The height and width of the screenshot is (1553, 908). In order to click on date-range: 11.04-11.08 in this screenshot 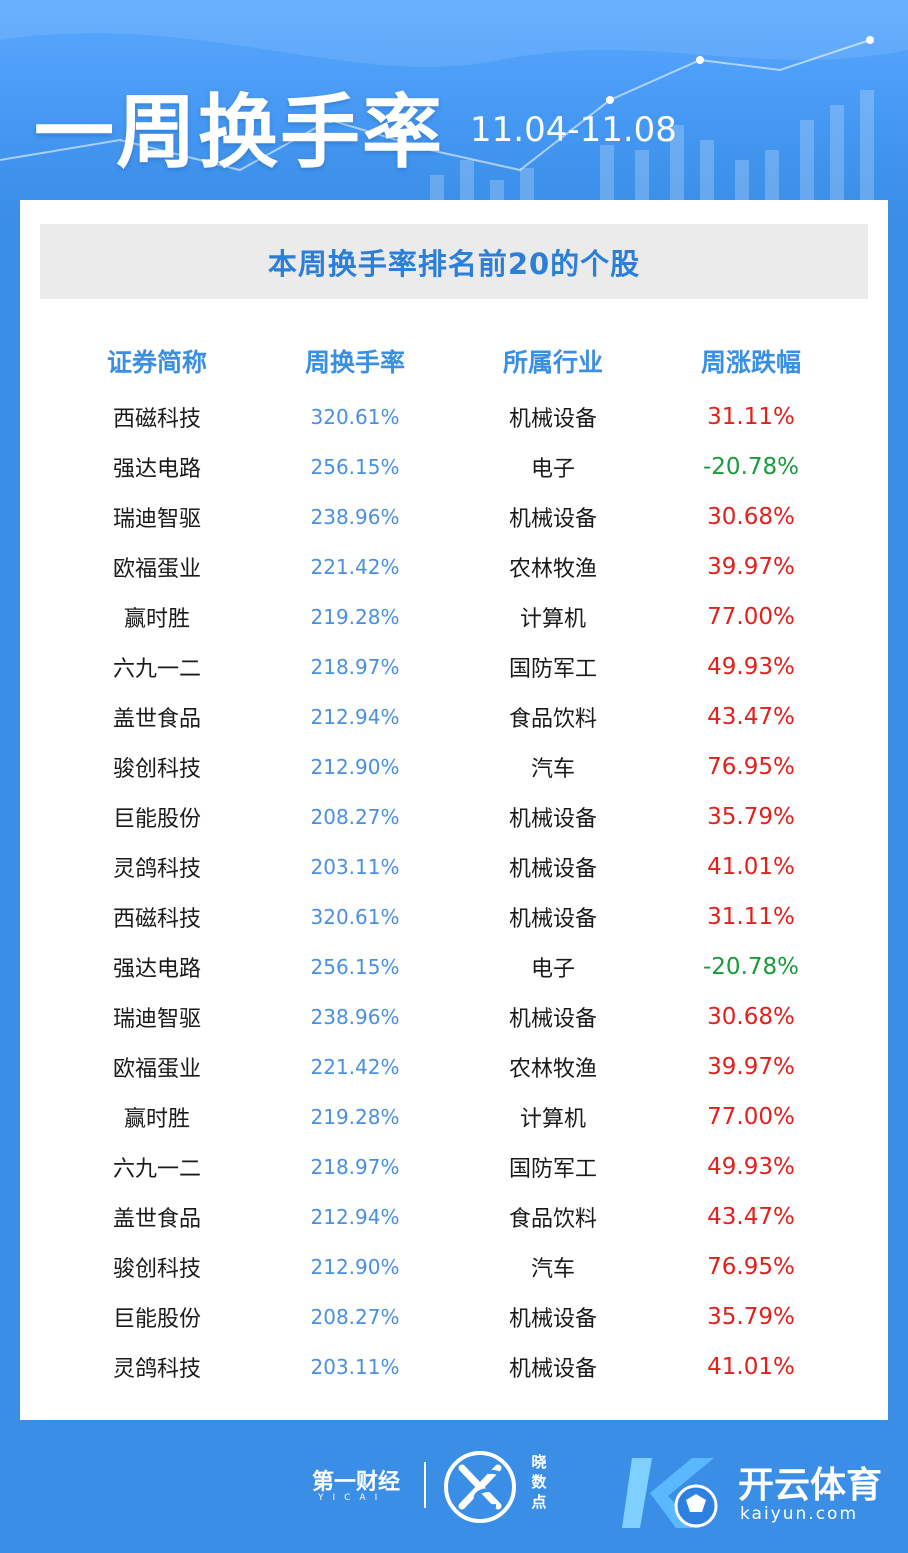, I will do `click(573, 130)`.